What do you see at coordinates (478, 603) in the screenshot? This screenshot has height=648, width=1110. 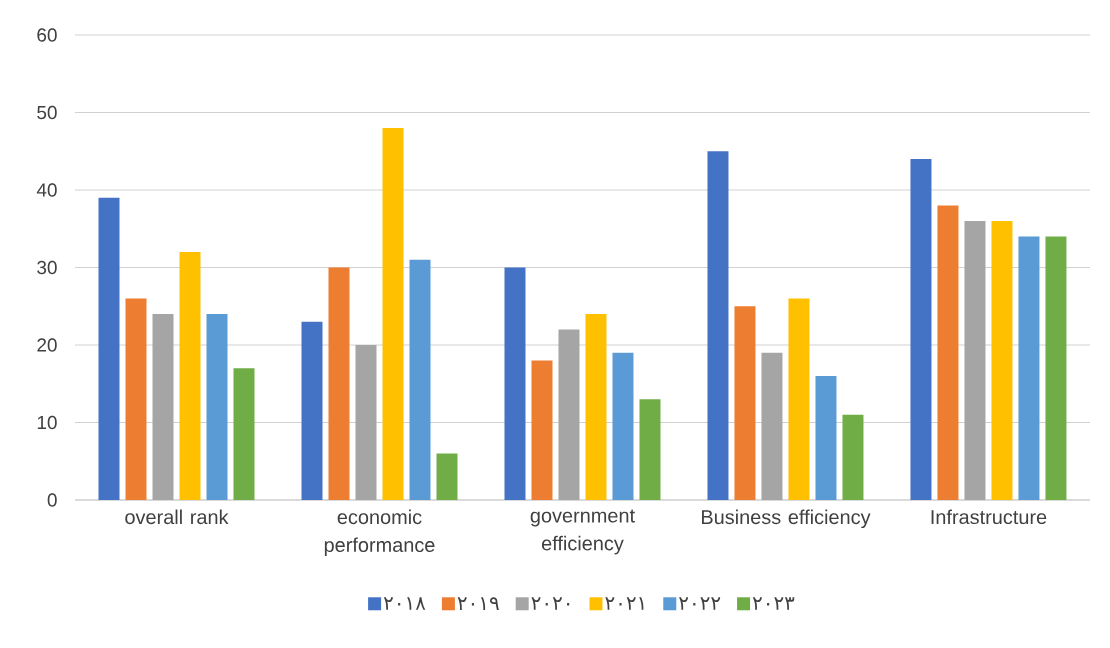 I see `legend-label: ٢٠١٩` at bounding box center [478, 603].